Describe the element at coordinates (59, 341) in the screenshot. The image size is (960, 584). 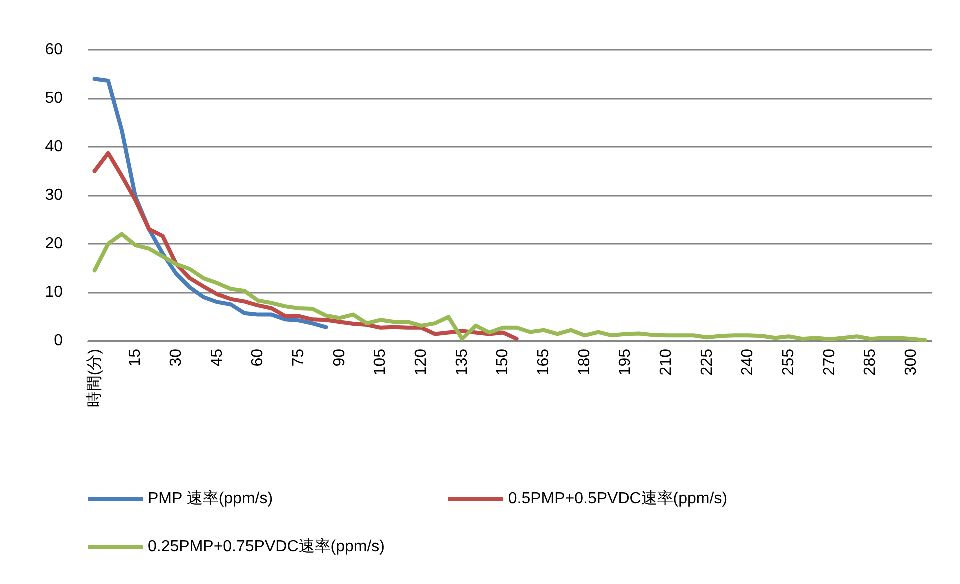
I see `y-tick-label: 0` at that location.